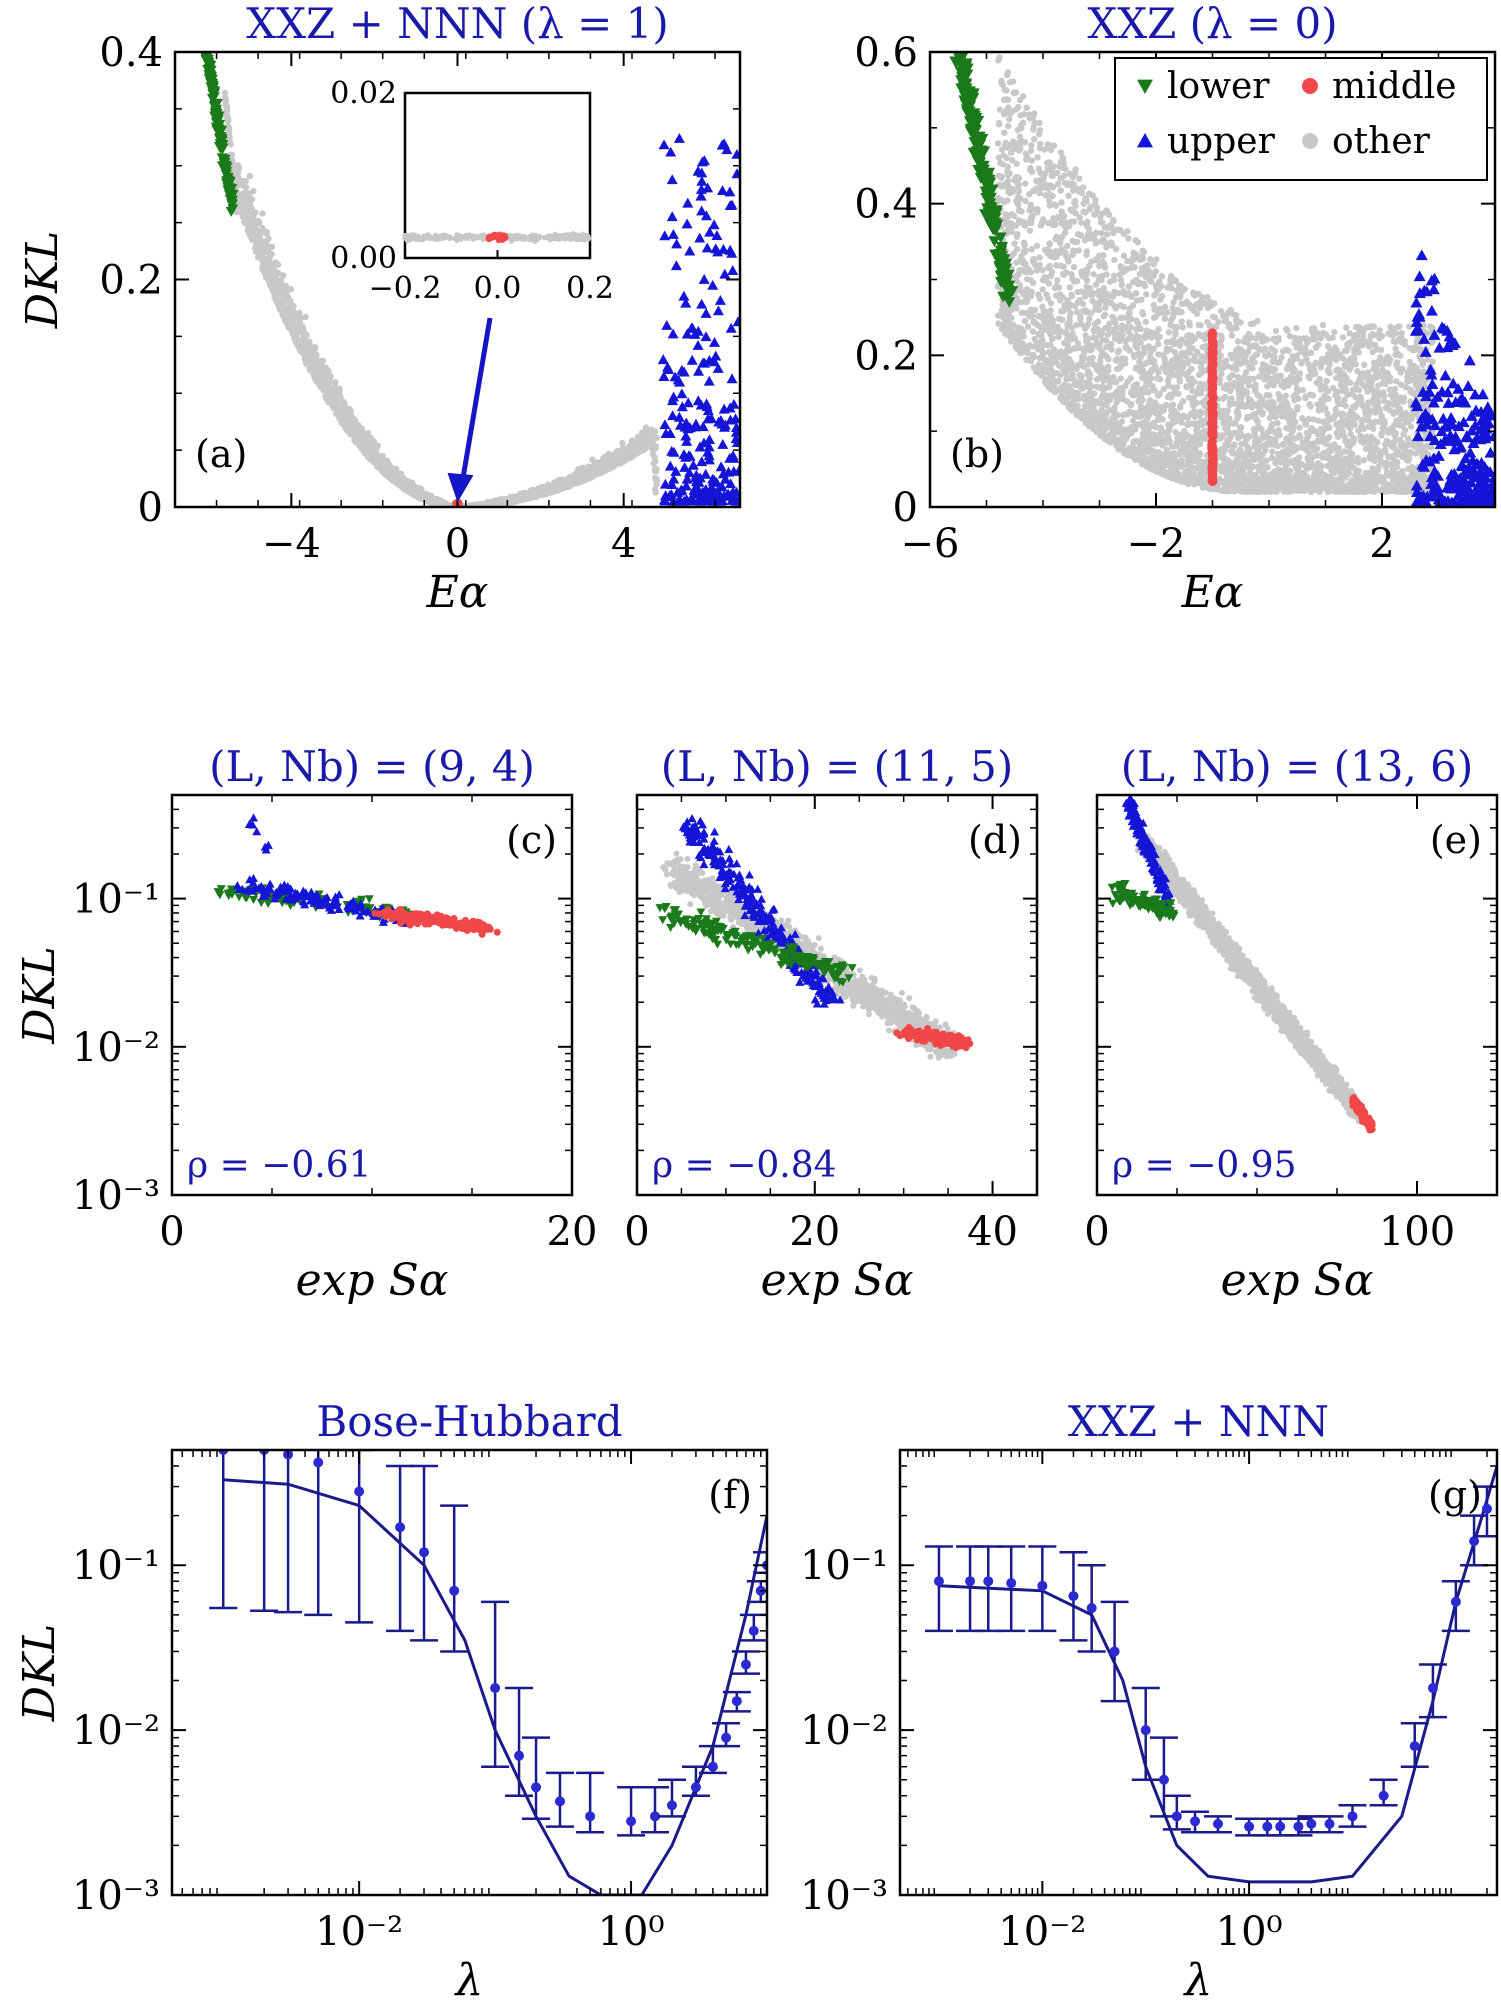  Describe the element at coordinates (460, 487) in the screenshot. I see `arrow-head-icon` at that location.